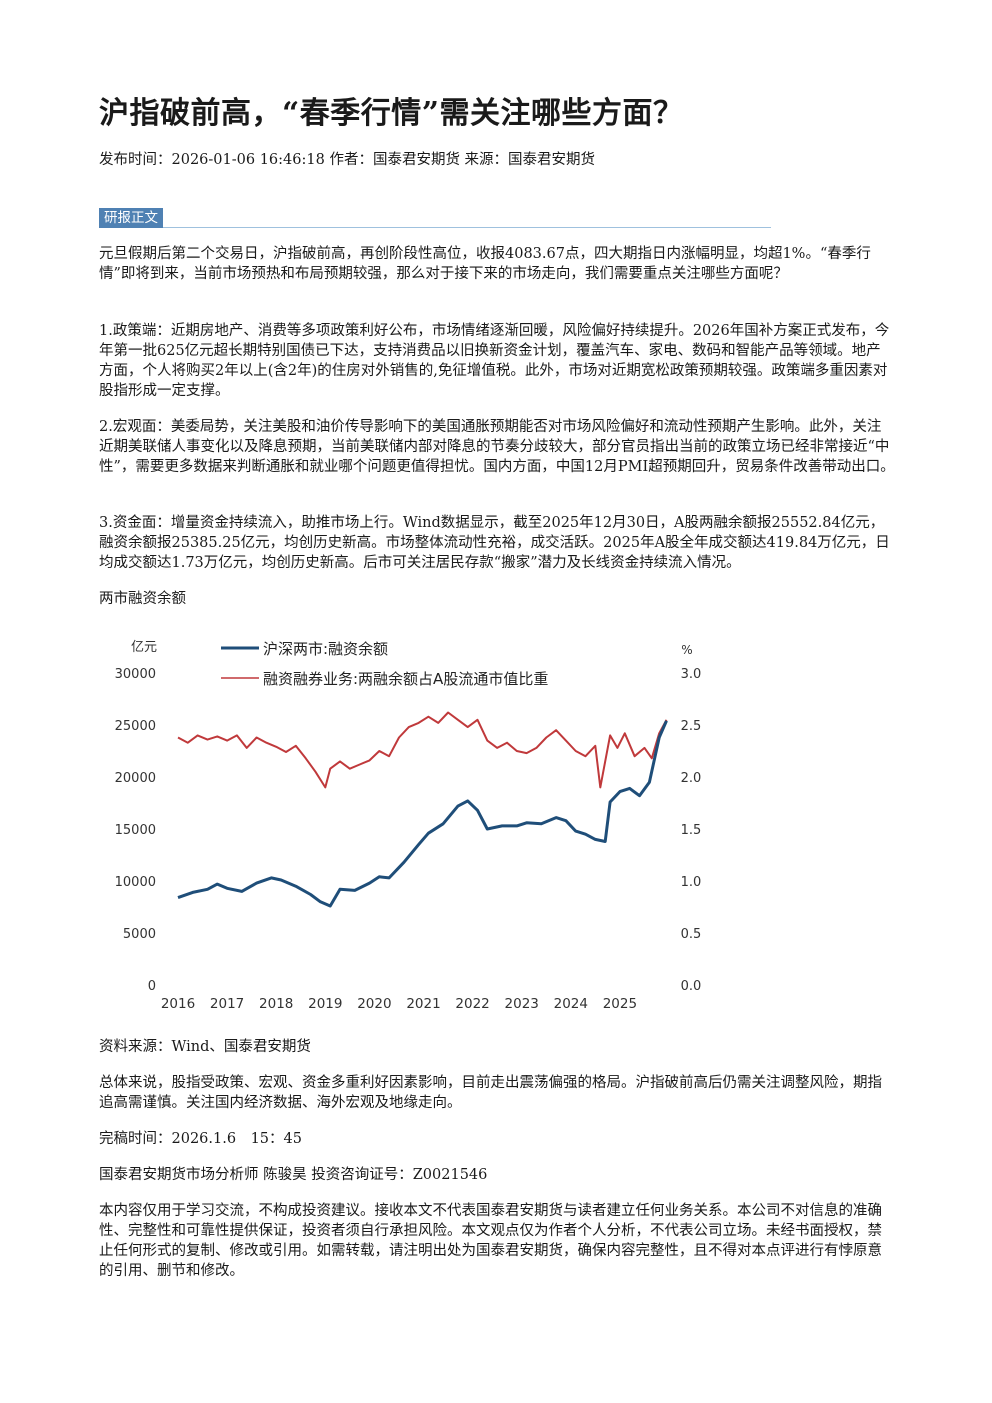 This screenshot has width=992, height=1403. Describe the element at coordinates (691, 882) in the screenshot. I see `y-right-tick-label: 1.0` at that location.